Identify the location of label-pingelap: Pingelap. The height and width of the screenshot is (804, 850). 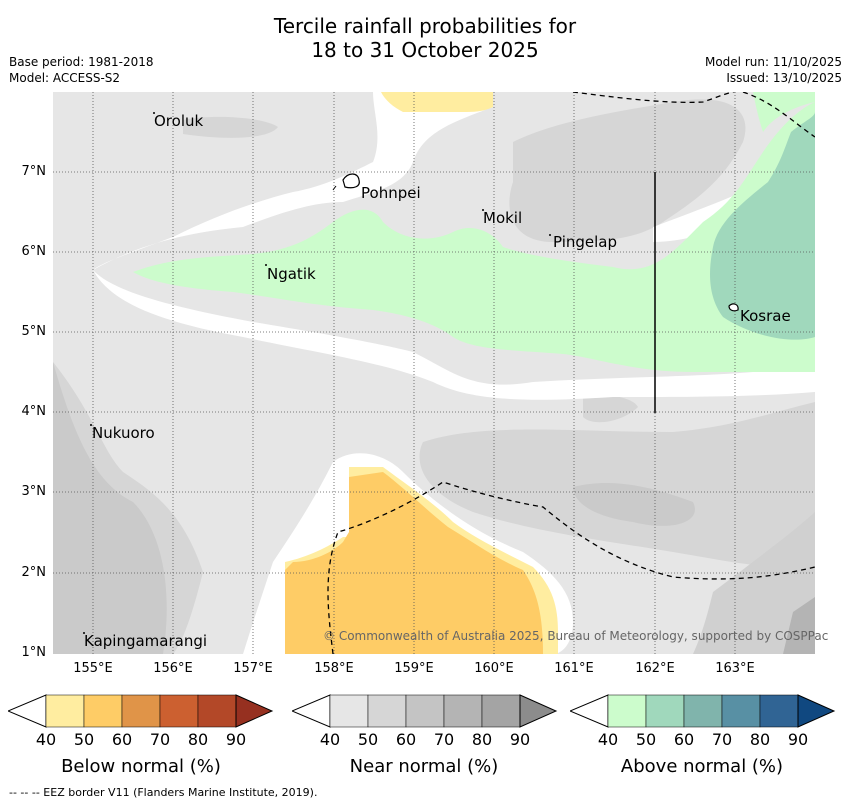
(585, 242).